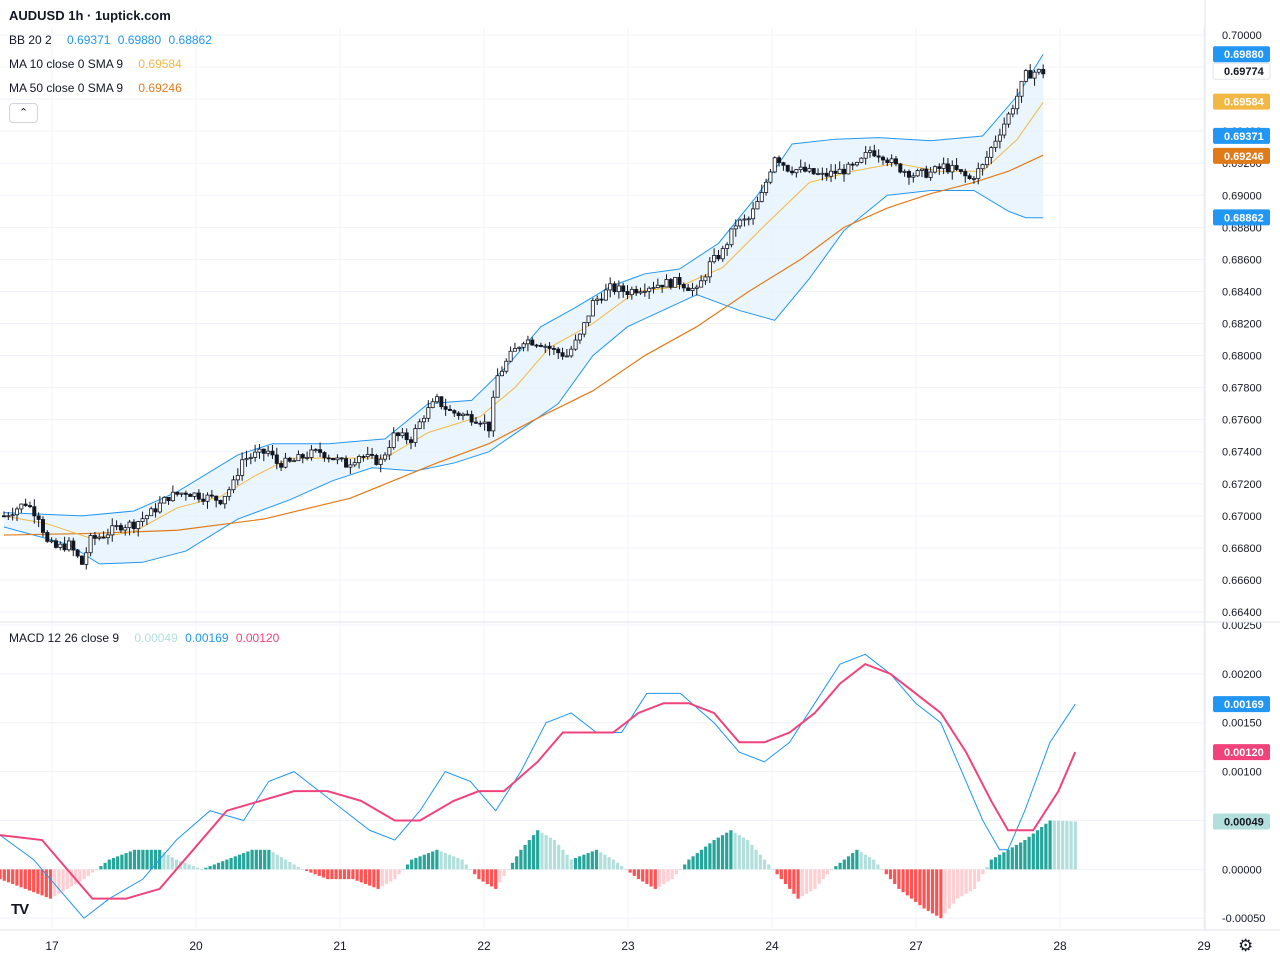 This screenshot has width=1280, height=960. What do you see at coordinates (112, 40) in the screenshot?
I see `bb-legend: BB 20 2 0.69371 0.69880 0.68862` at bounding box center [112, 40].